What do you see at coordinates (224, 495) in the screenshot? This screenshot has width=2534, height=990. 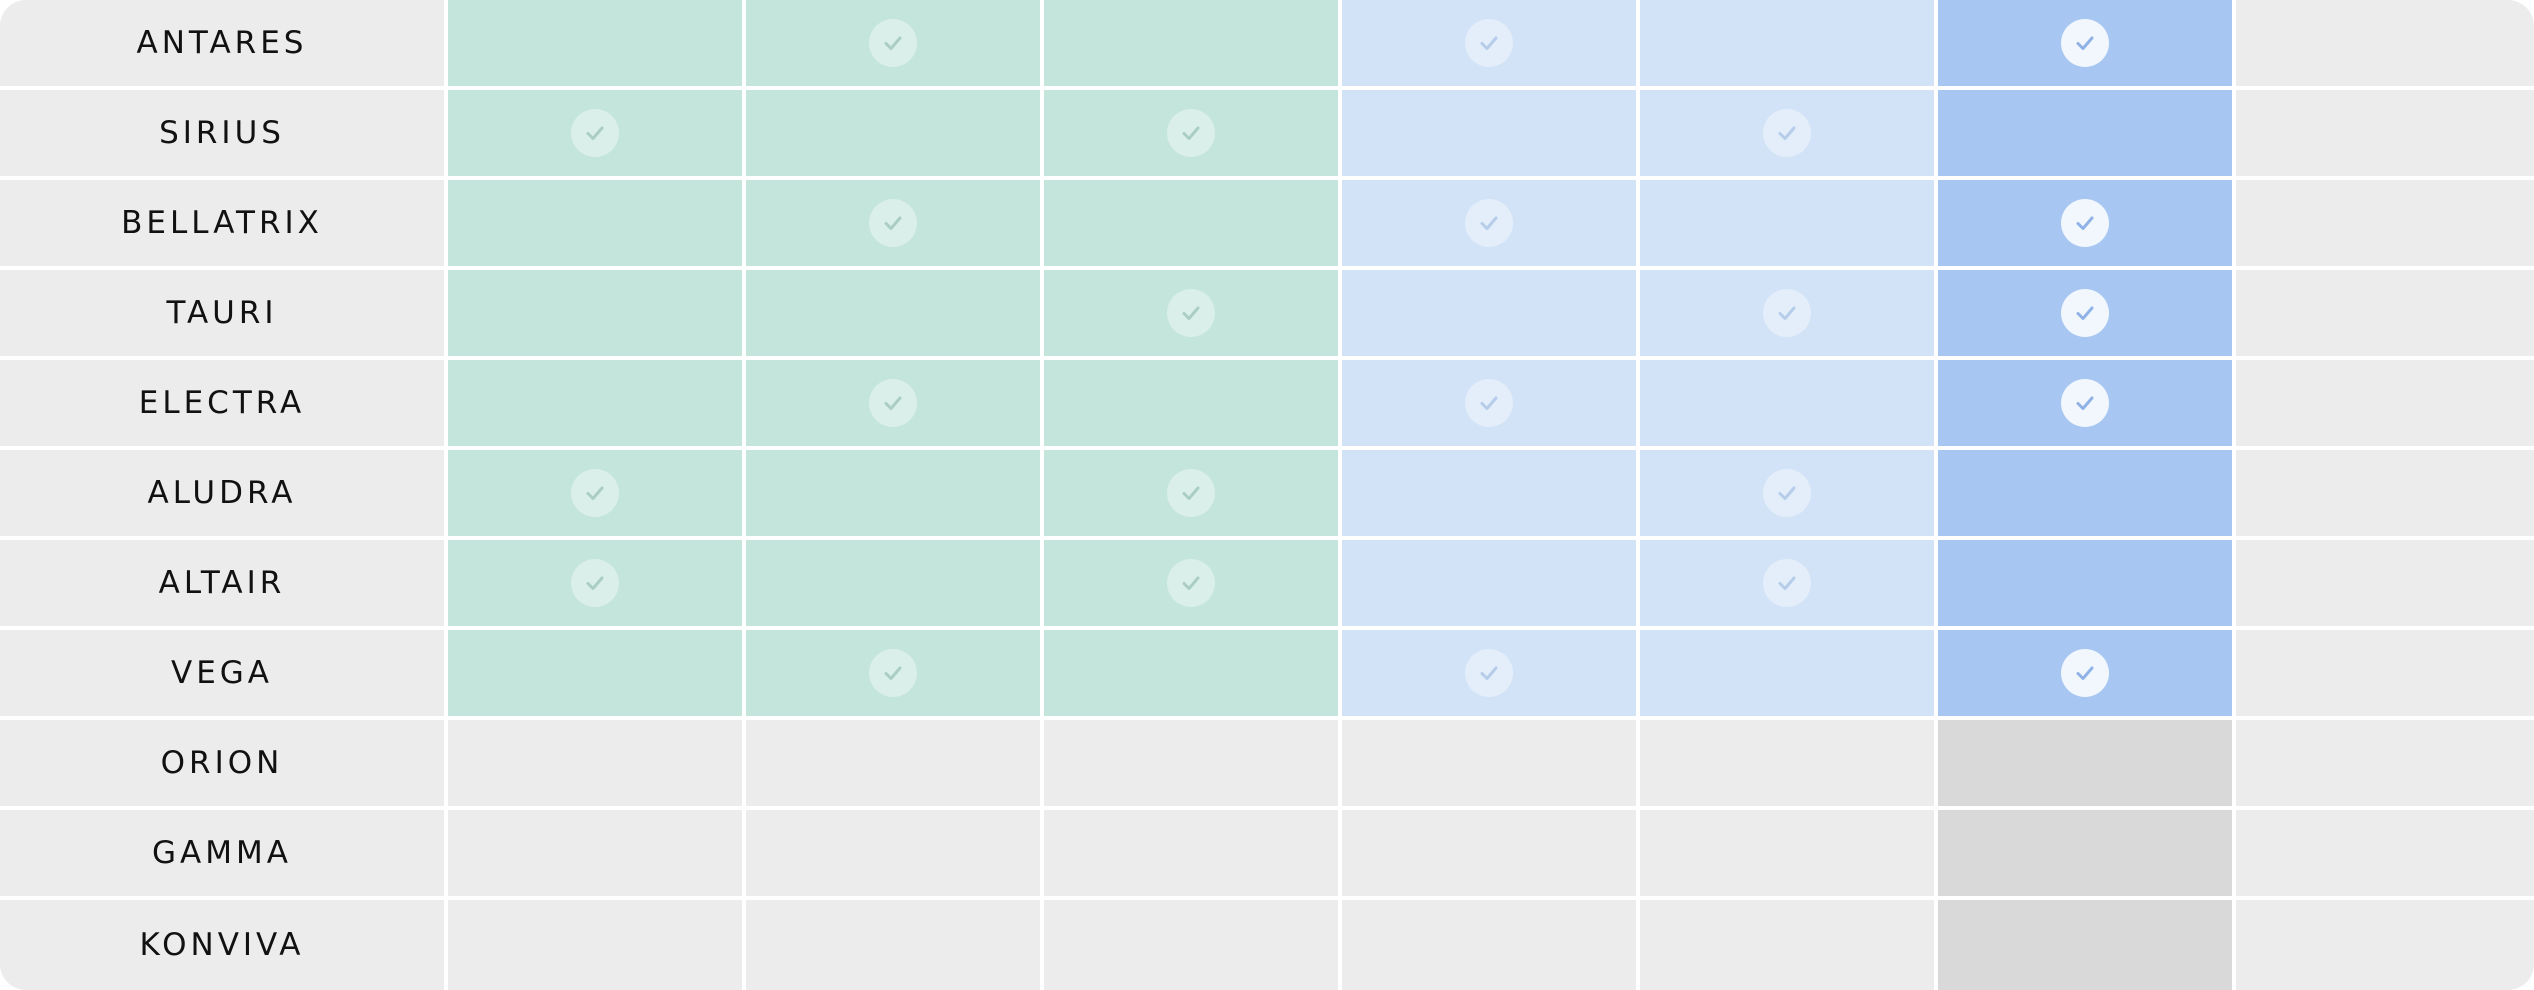 I see `row-label-aludra: ALUDRA` at bounding box center [224, 495].